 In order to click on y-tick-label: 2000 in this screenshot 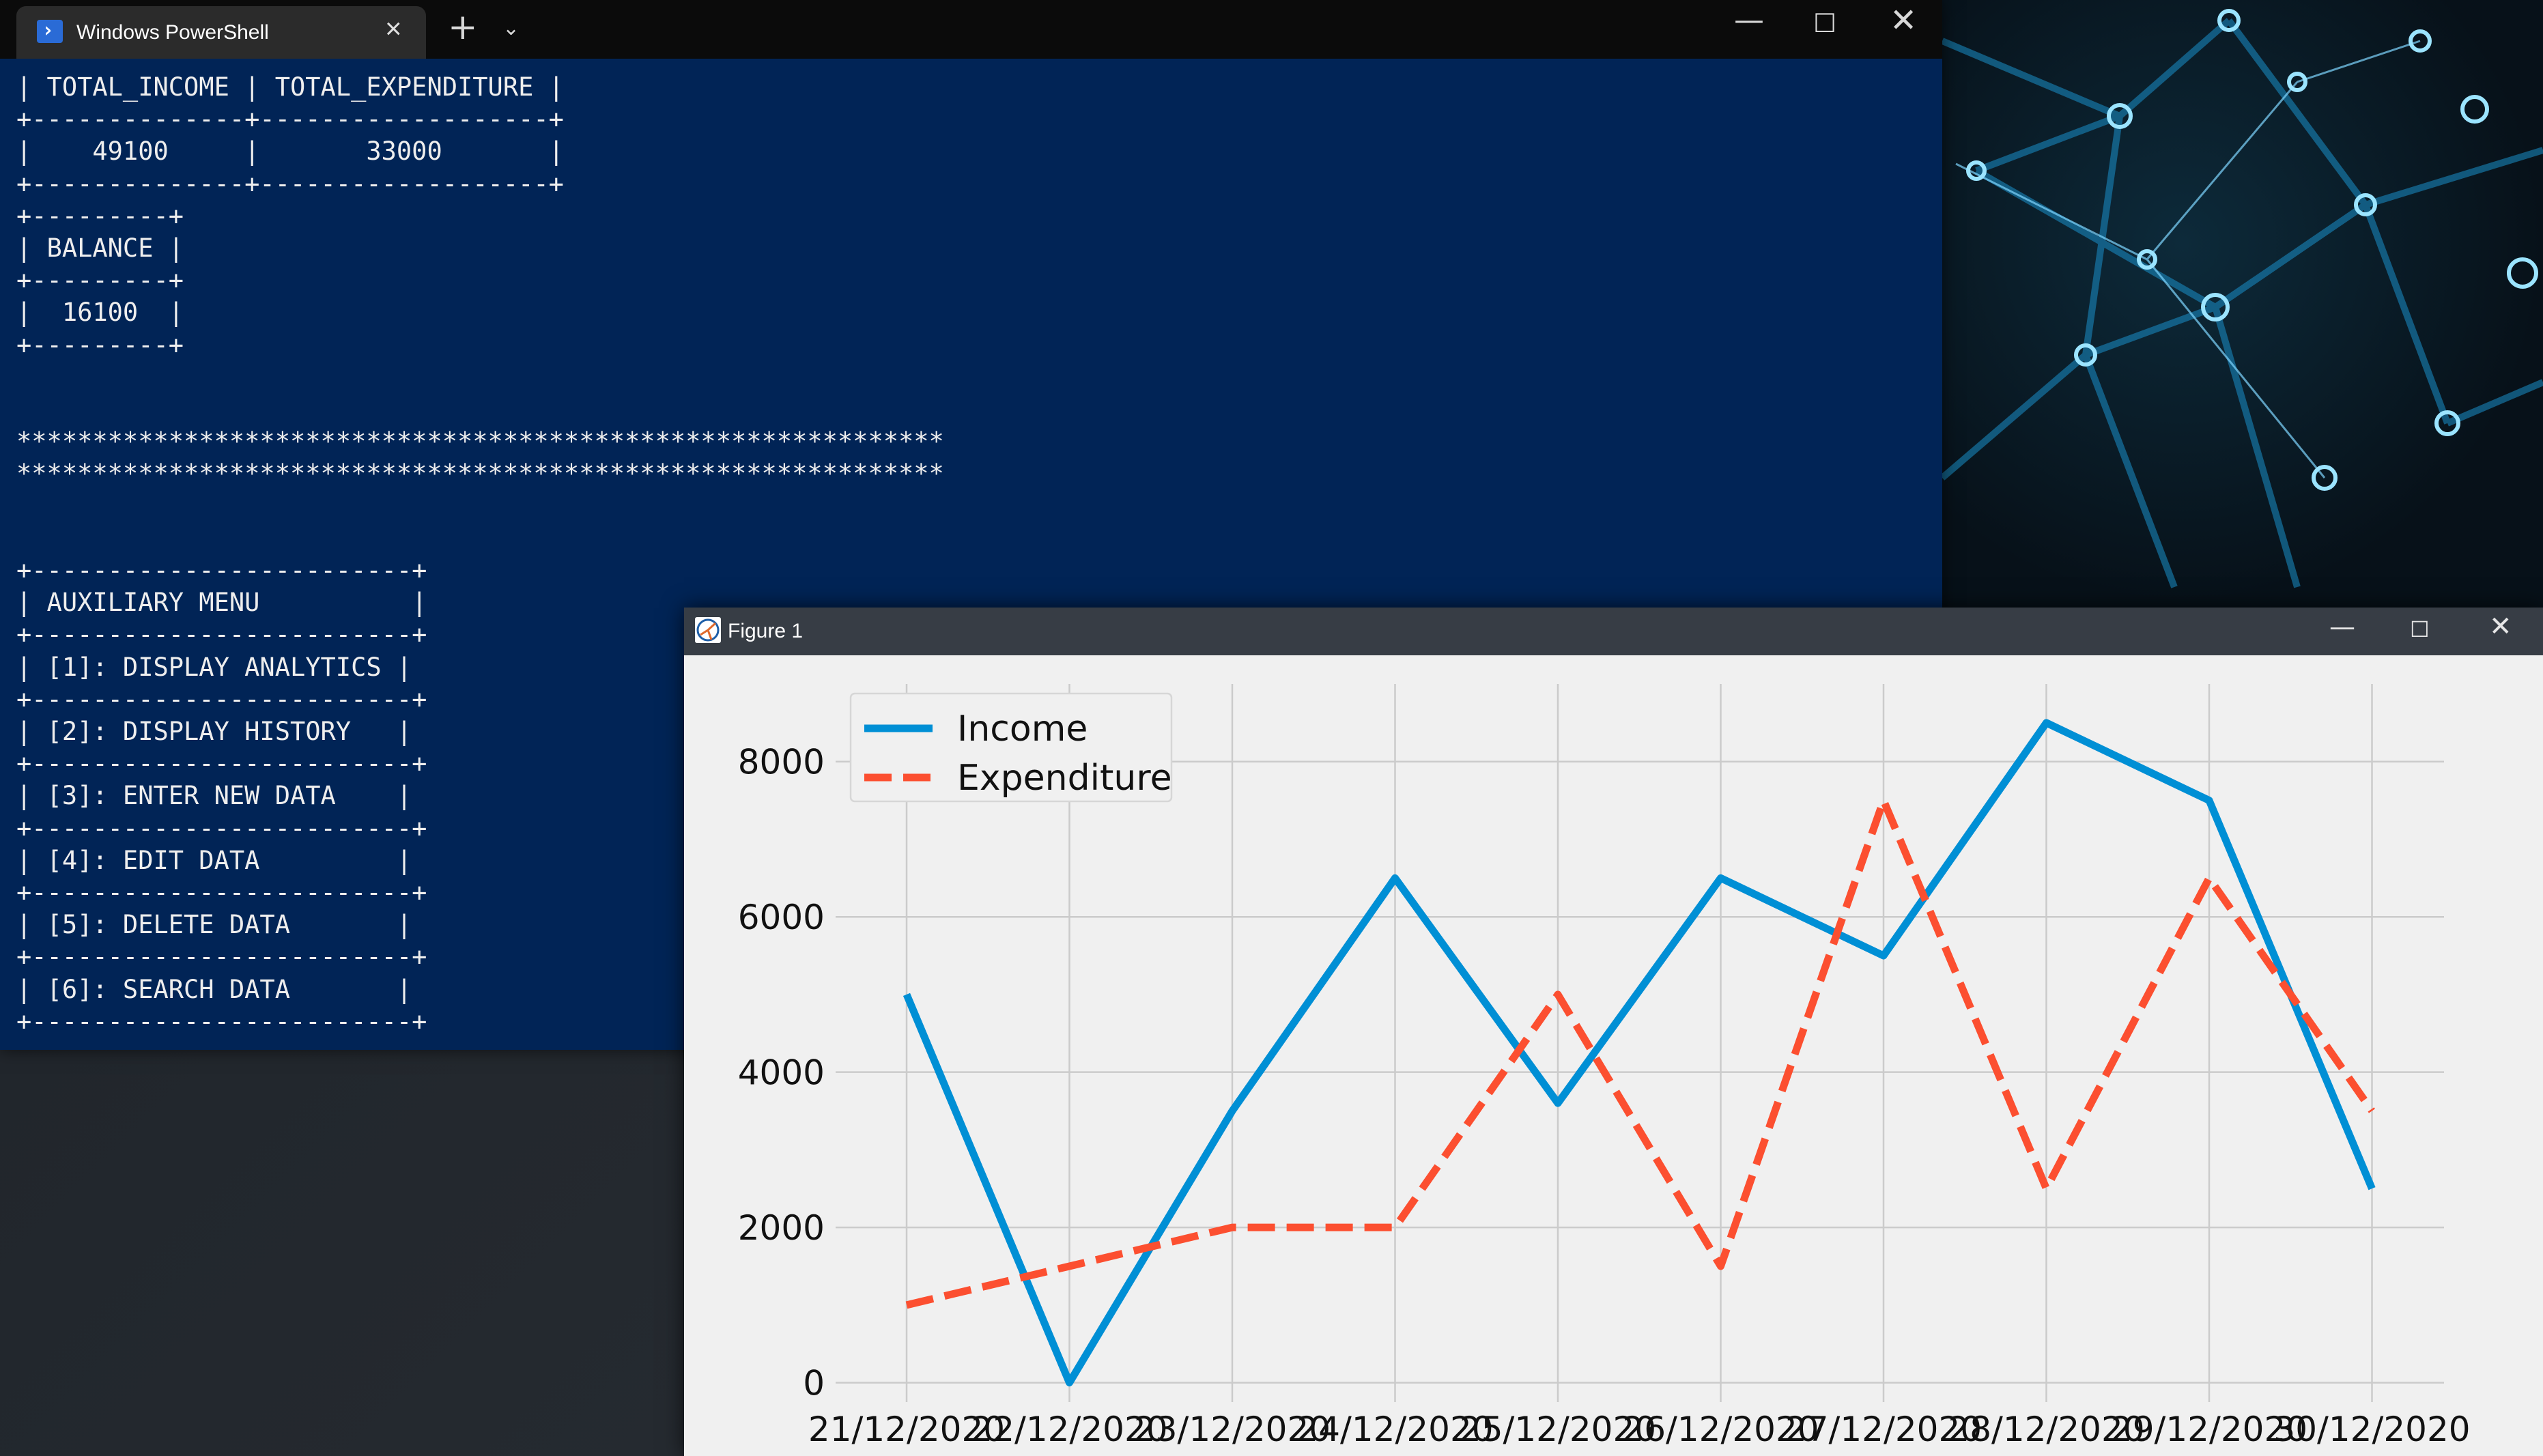, I will do `click(782, 1228)`.